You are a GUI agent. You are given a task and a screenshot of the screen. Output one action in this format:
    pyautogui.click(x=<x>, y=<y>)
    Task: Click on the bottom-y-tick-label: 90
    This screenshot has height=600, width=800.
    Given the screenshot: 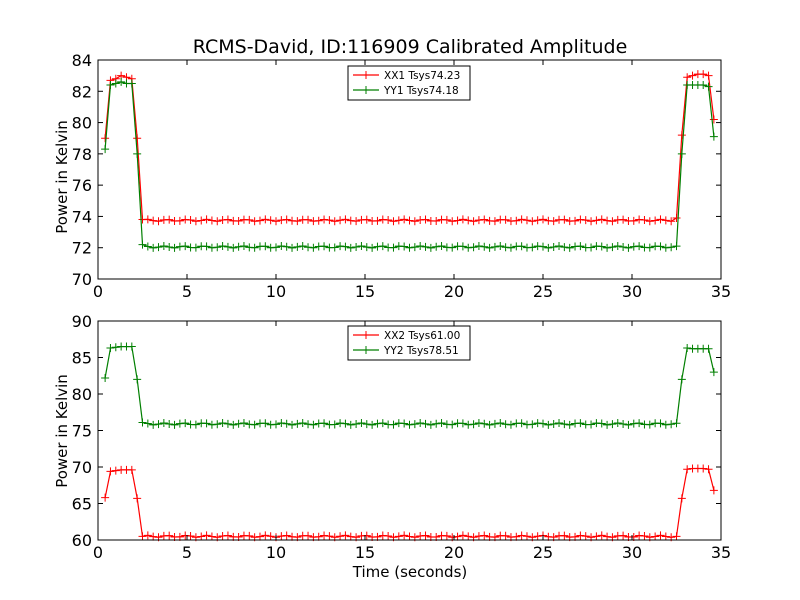 What is the action you would take?
    pyautogui.click(x=82, y=321)
    